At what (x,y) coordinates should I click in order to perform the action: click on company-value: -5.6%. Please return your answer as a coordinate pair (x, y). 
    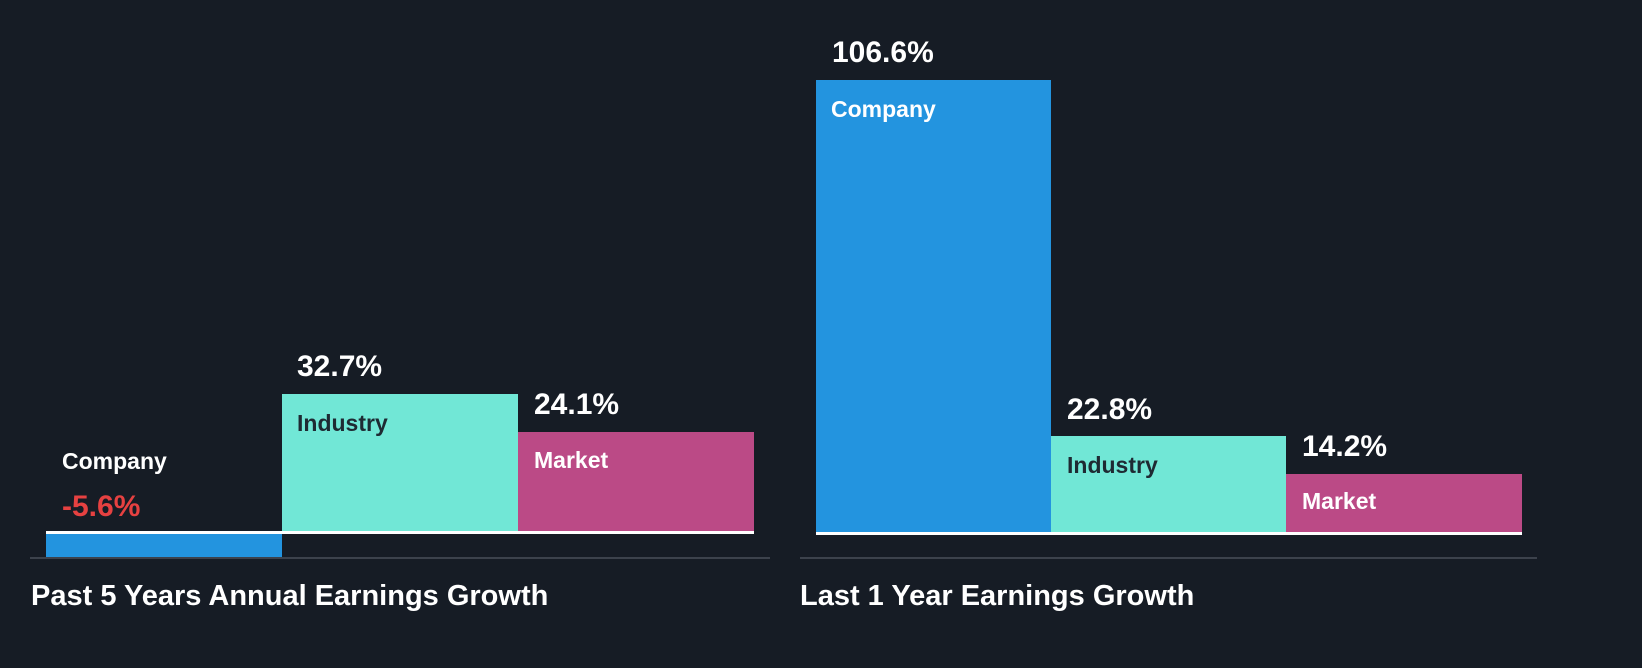
    Looking at the image, I should click on (101, 506).